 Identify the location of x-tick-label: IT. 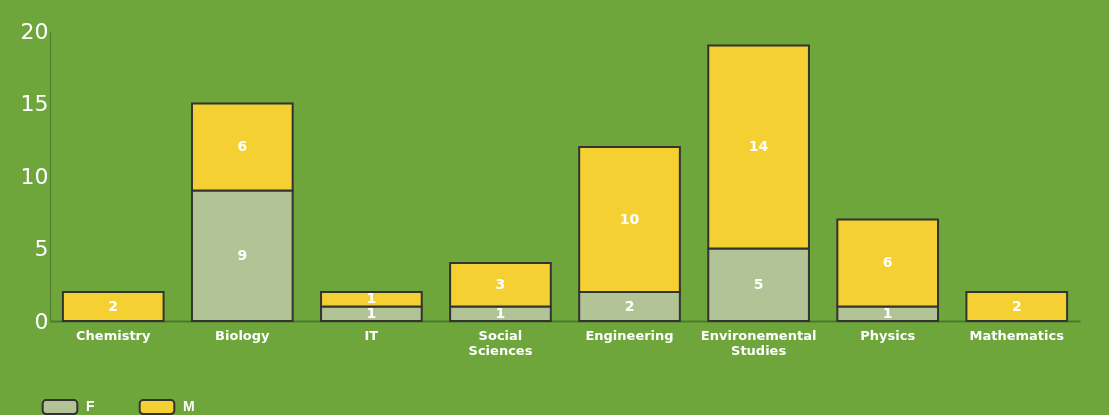
(371, 335).